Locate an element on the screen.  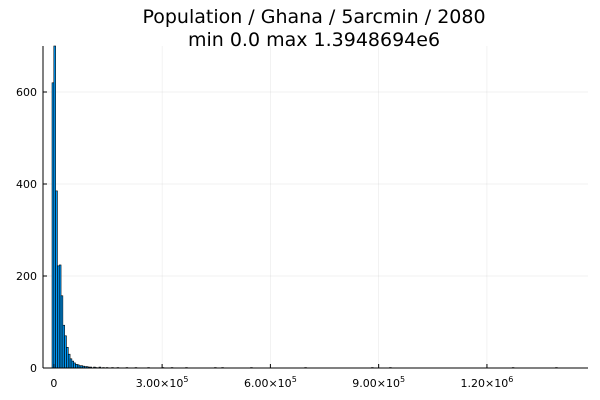
y-axis-ticks: 0 200 400 600 is located at coordinates (31, 230).